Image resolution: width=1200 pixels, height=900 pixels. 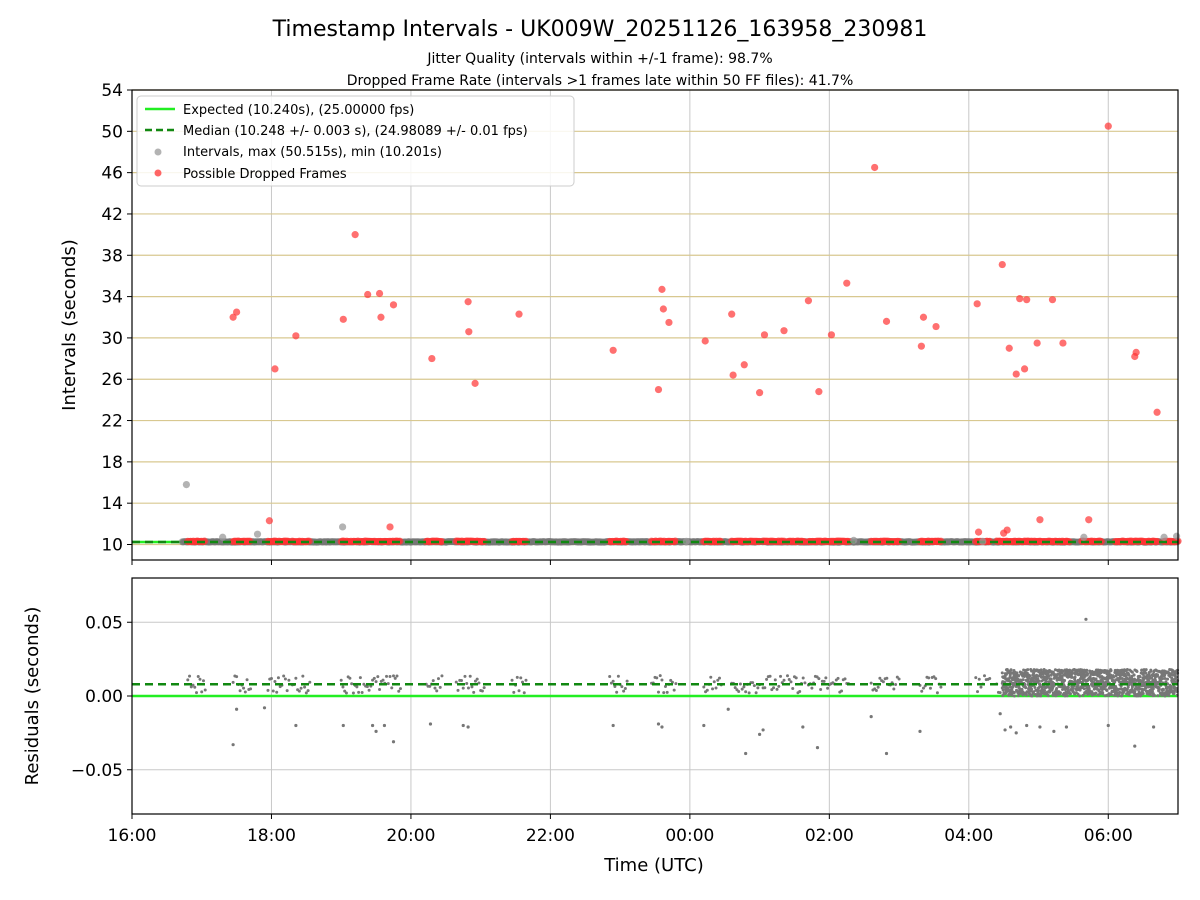 What do you see at coordinates (550, 836) in the screenshot?
I see `time-x-tick-label: 22:00` at bounding box center [550, 836].